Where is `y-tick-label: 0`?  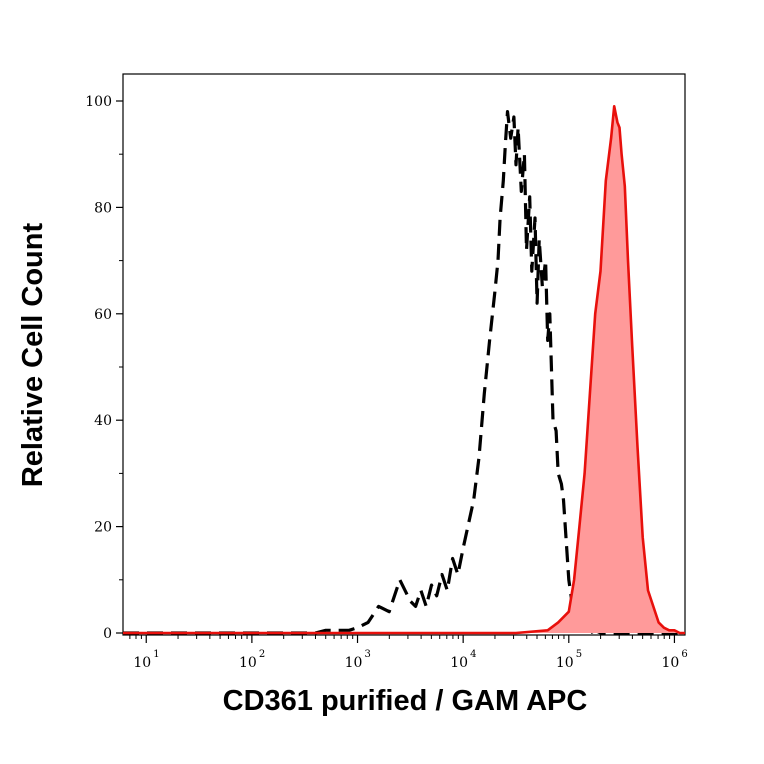
y-tick-label: 0 is located at coordinates (107, 634).